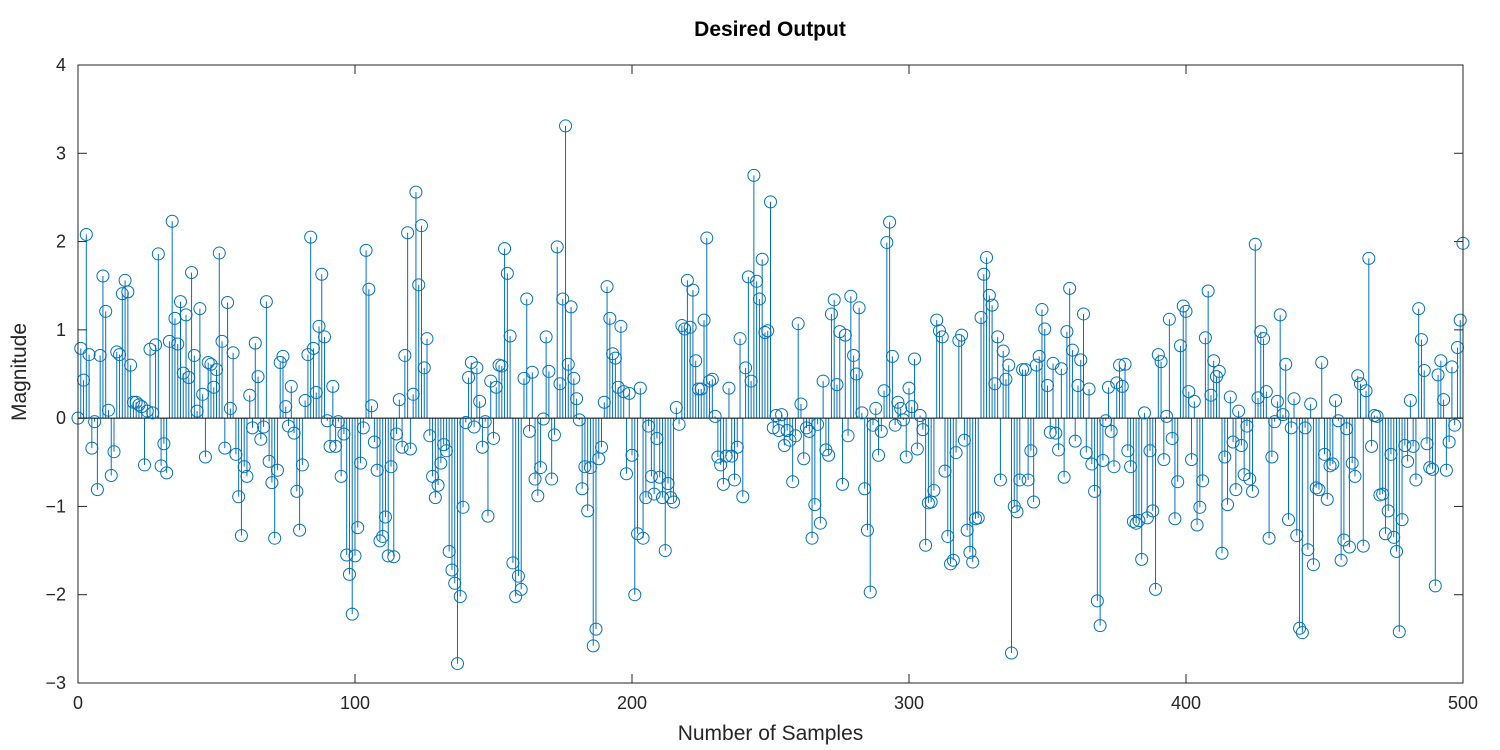  Describe the element at coordinates (909, 703) in the screenshot. I see `x-tick-label: 300` at that location.